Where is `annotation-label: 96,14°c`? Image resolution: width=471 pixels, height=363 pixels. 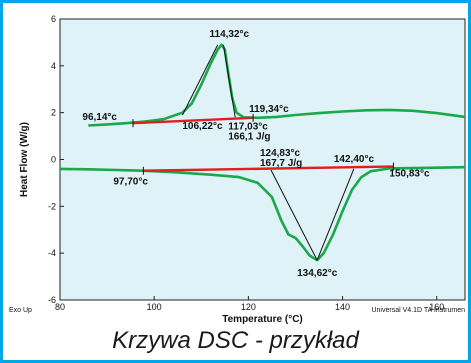 annotation-label: 96,14°c is located at coordinates (99, 117).